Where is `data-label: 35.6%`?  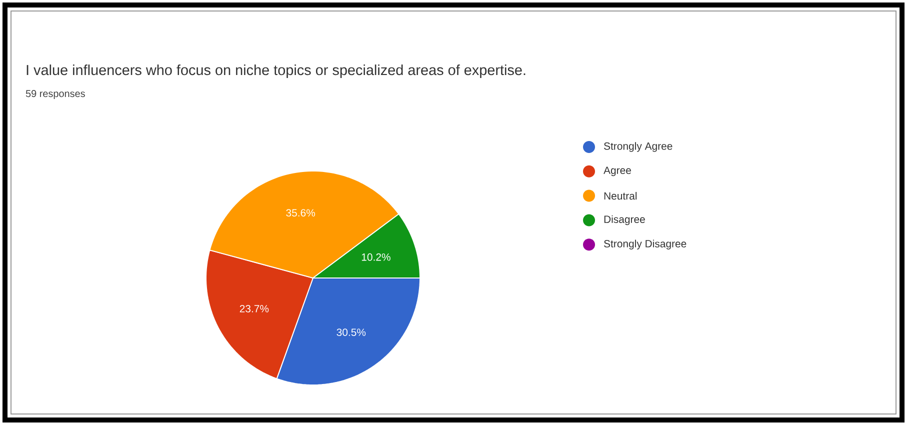 data-label: 35.6% is located at coordinates (301, 213).